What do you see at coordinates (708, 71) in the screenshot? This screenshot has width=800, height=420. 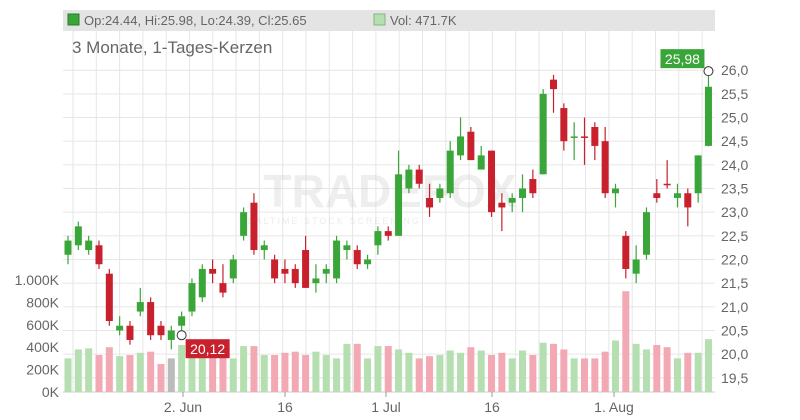 I see `high-marker` at bounding box center [708, 71].